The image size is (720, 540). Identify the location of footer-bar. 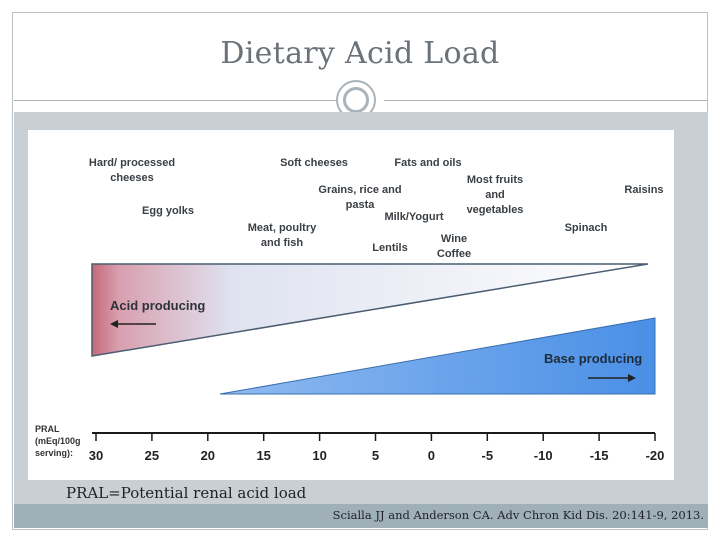
(361, 516).